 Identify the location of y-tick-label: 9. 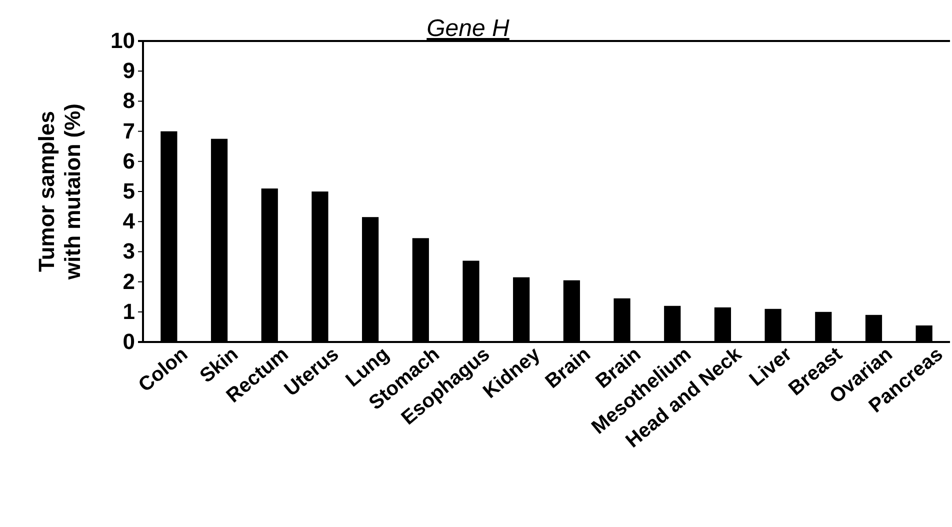
(128, 71).